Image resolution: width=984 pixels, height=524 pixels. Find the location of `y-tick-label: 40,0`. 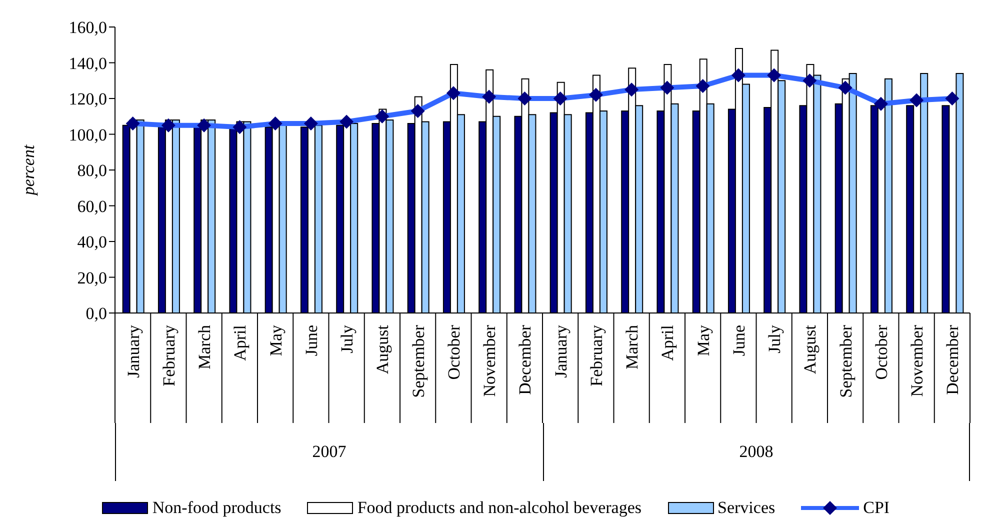

y-tick-label: 40,0 is located at coordinates (92, 242).